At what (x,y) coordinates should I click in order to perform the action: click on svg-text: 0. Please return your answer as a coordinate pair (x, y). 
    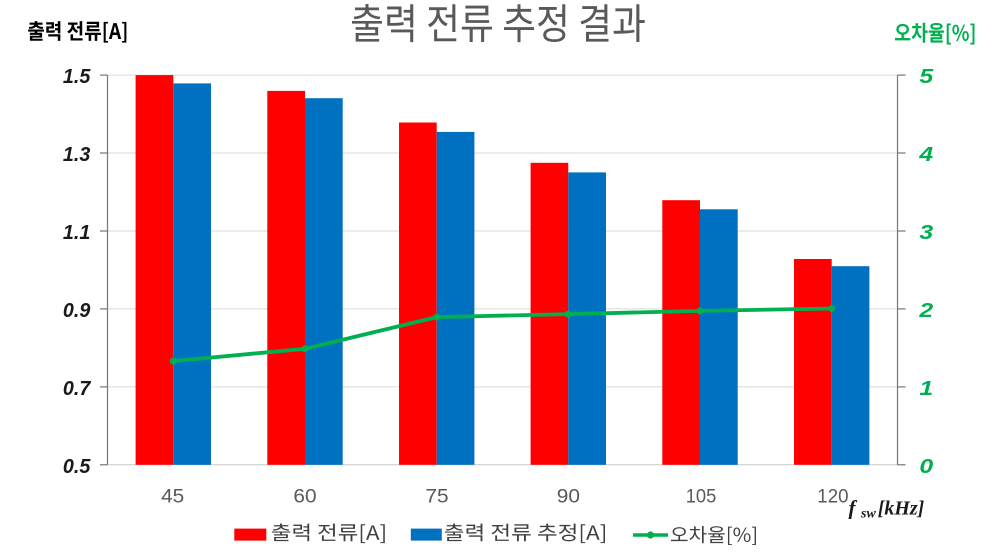
    Looking at the image, I should click on (926, 467).